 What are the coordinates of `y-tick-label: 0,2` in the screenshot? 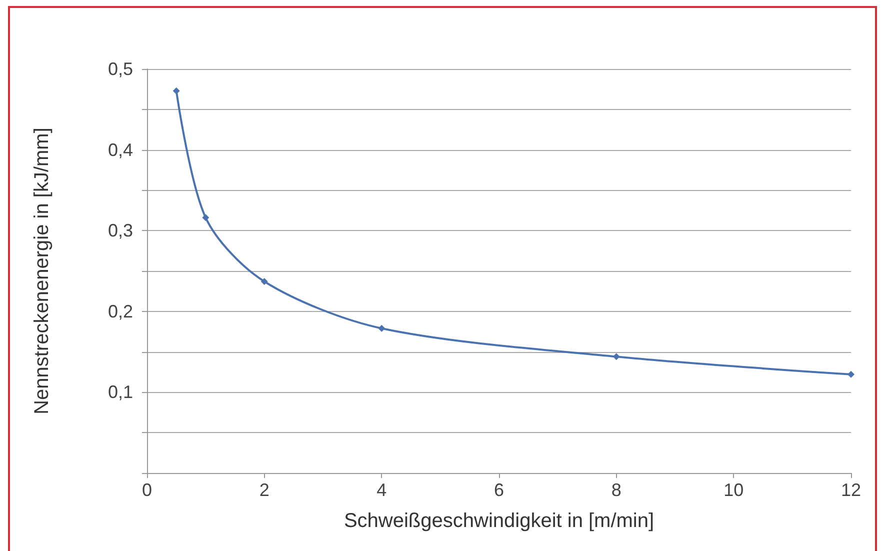 It's located at (120, 311).